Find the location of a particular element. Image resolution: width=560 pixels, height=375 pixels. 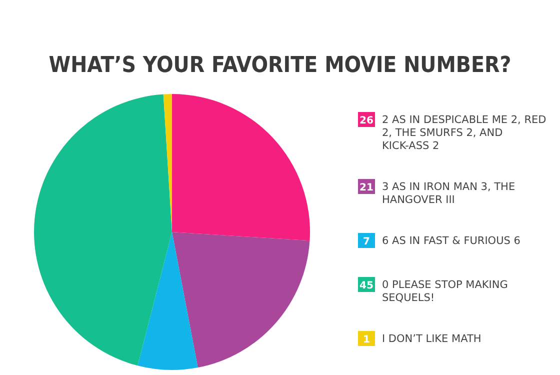

chart-title: WHAT’S YOUR FAVORITE MOVIE NUMBER? is located at coordinates (280, 65).